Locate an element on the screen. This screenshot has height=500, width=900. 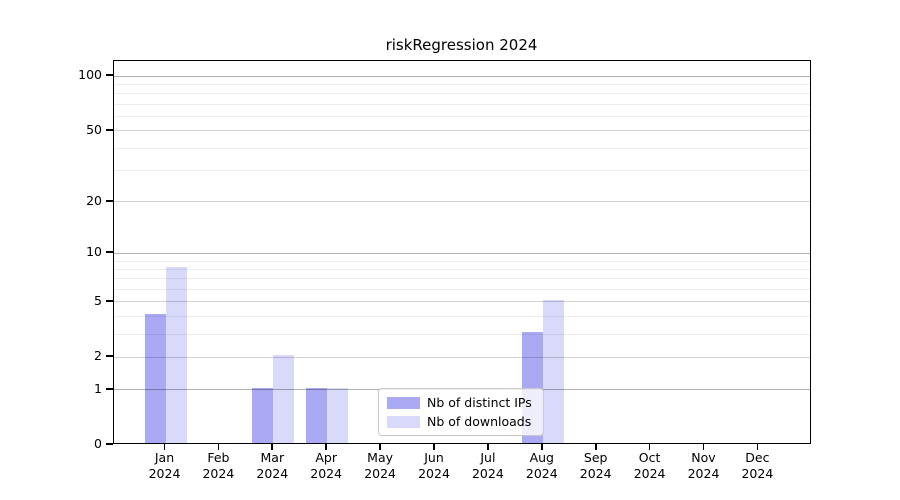
legend: Nb of distinct IPs Nb of downloads is located at coordinates (461, 412).